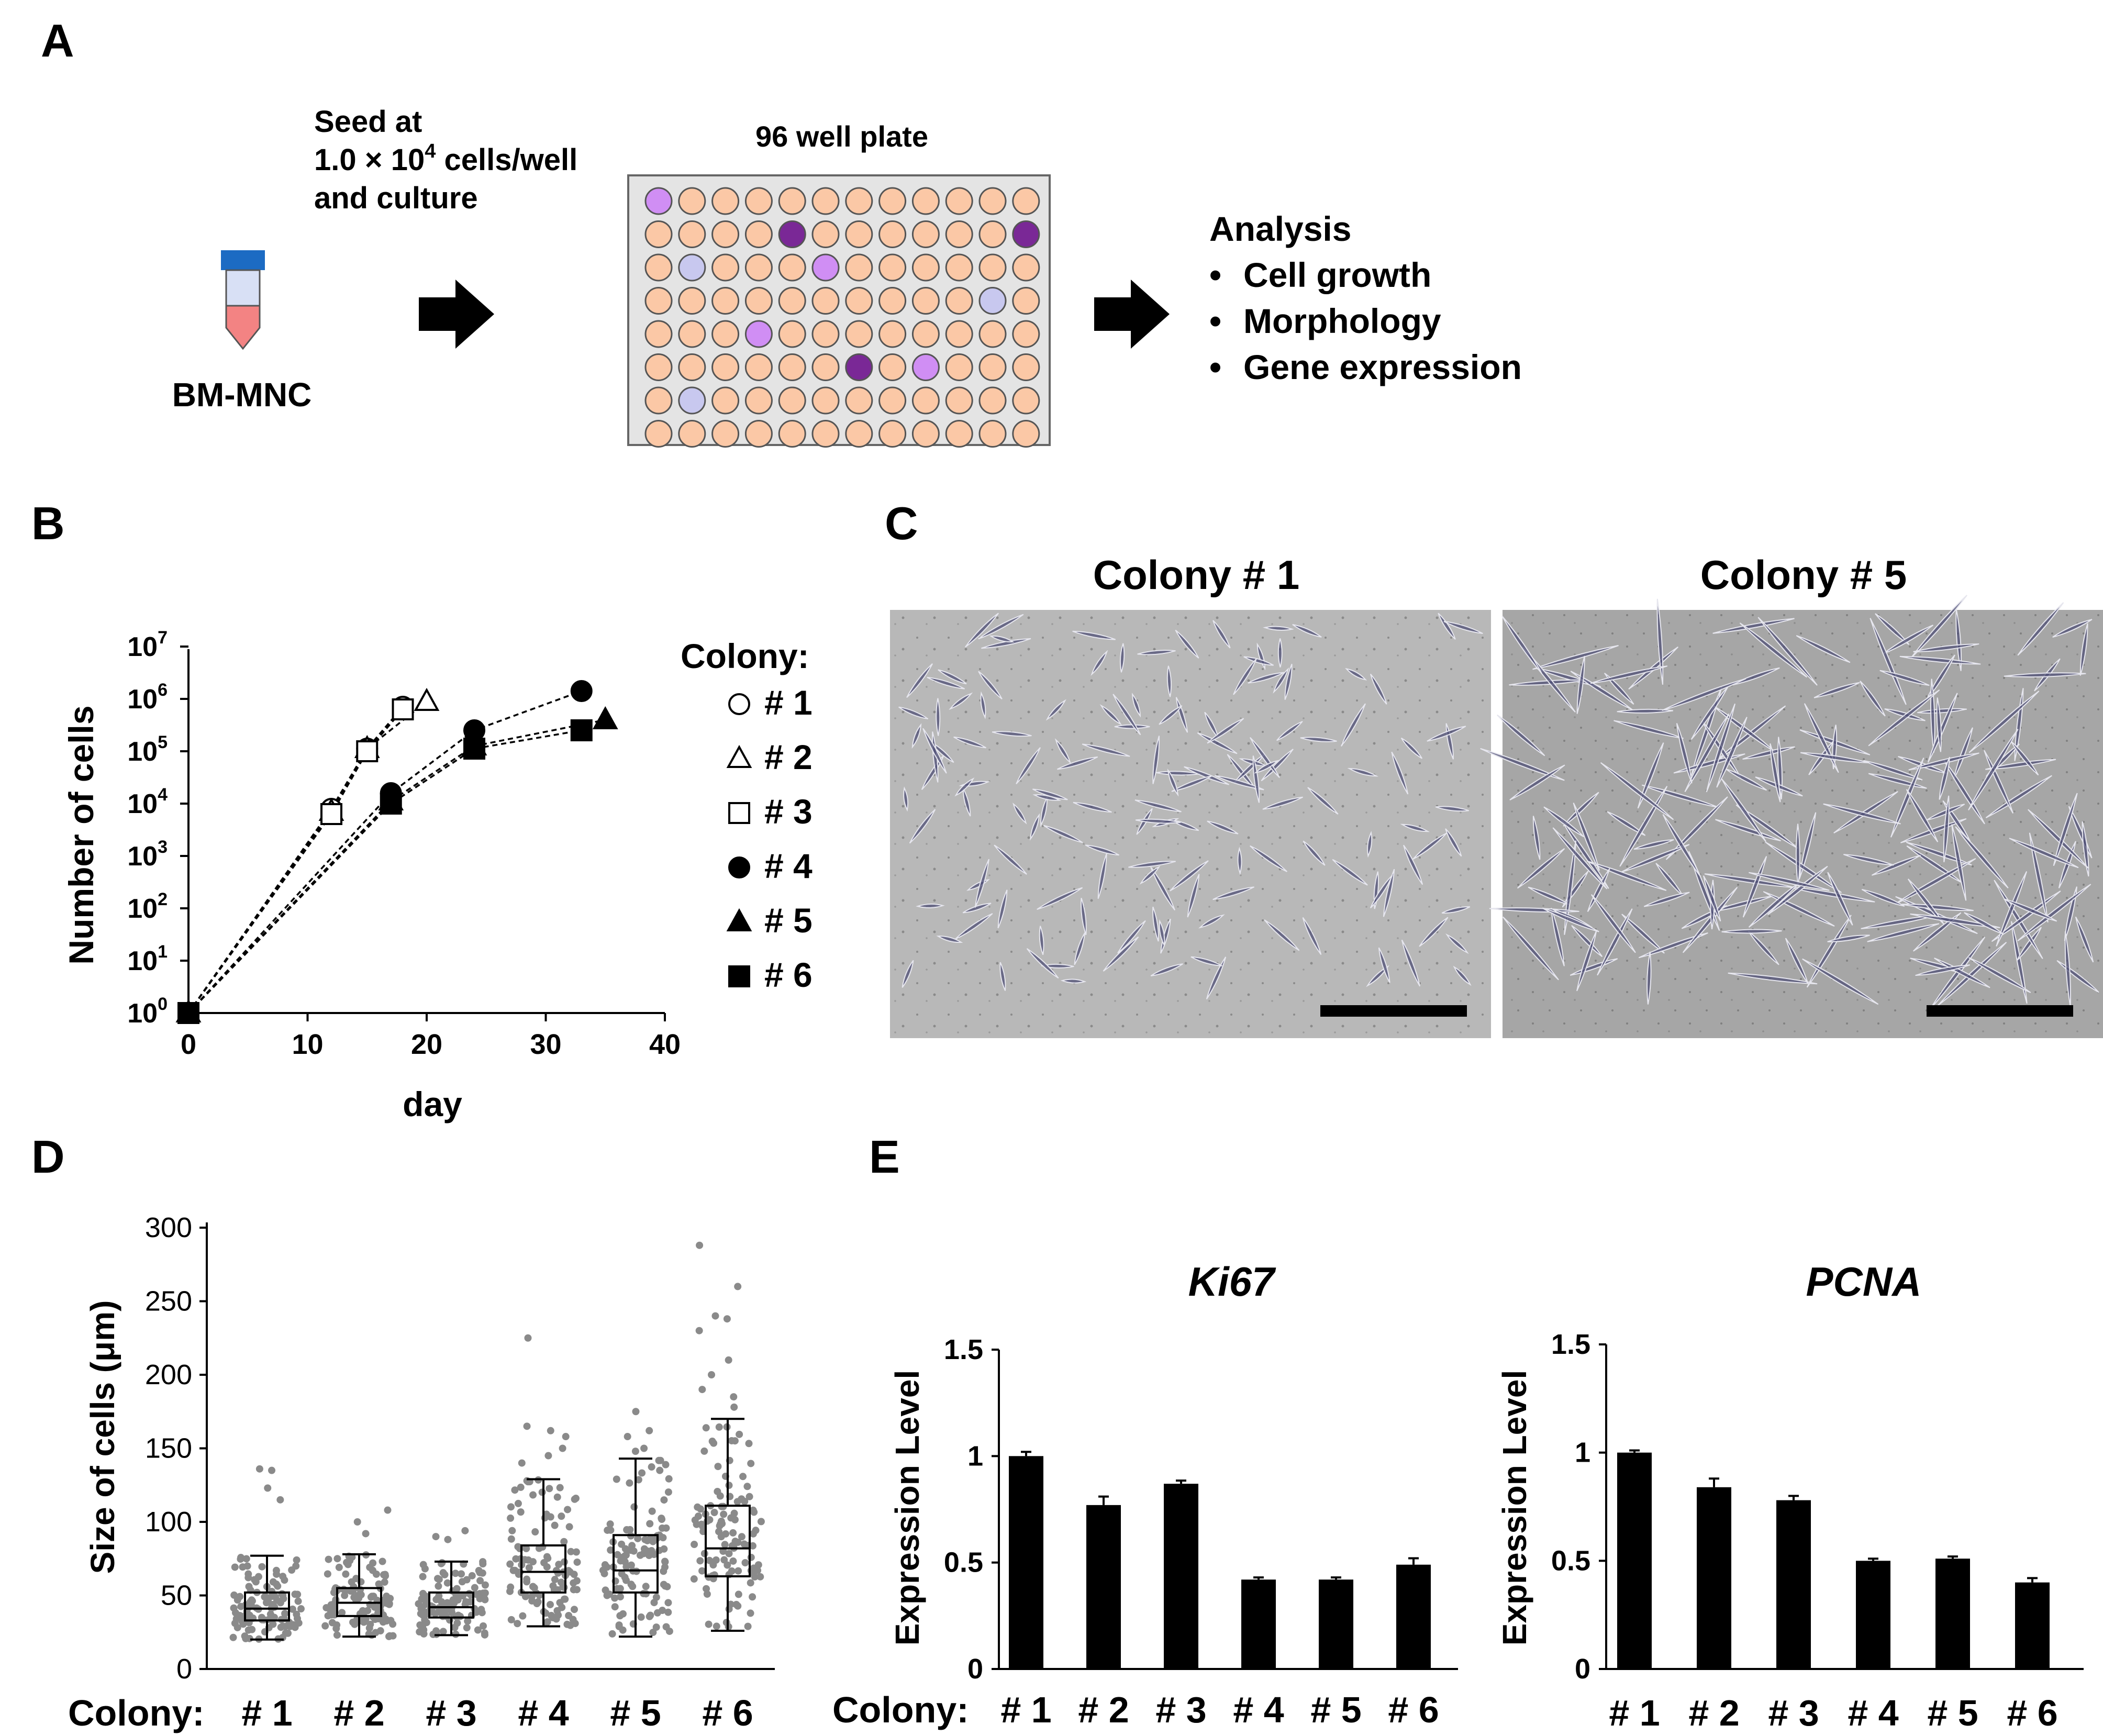 Image resolution: width=2103 pixels, height=1736 pixels. I want to click on y-tick-label: 100, so click(168, 1522).